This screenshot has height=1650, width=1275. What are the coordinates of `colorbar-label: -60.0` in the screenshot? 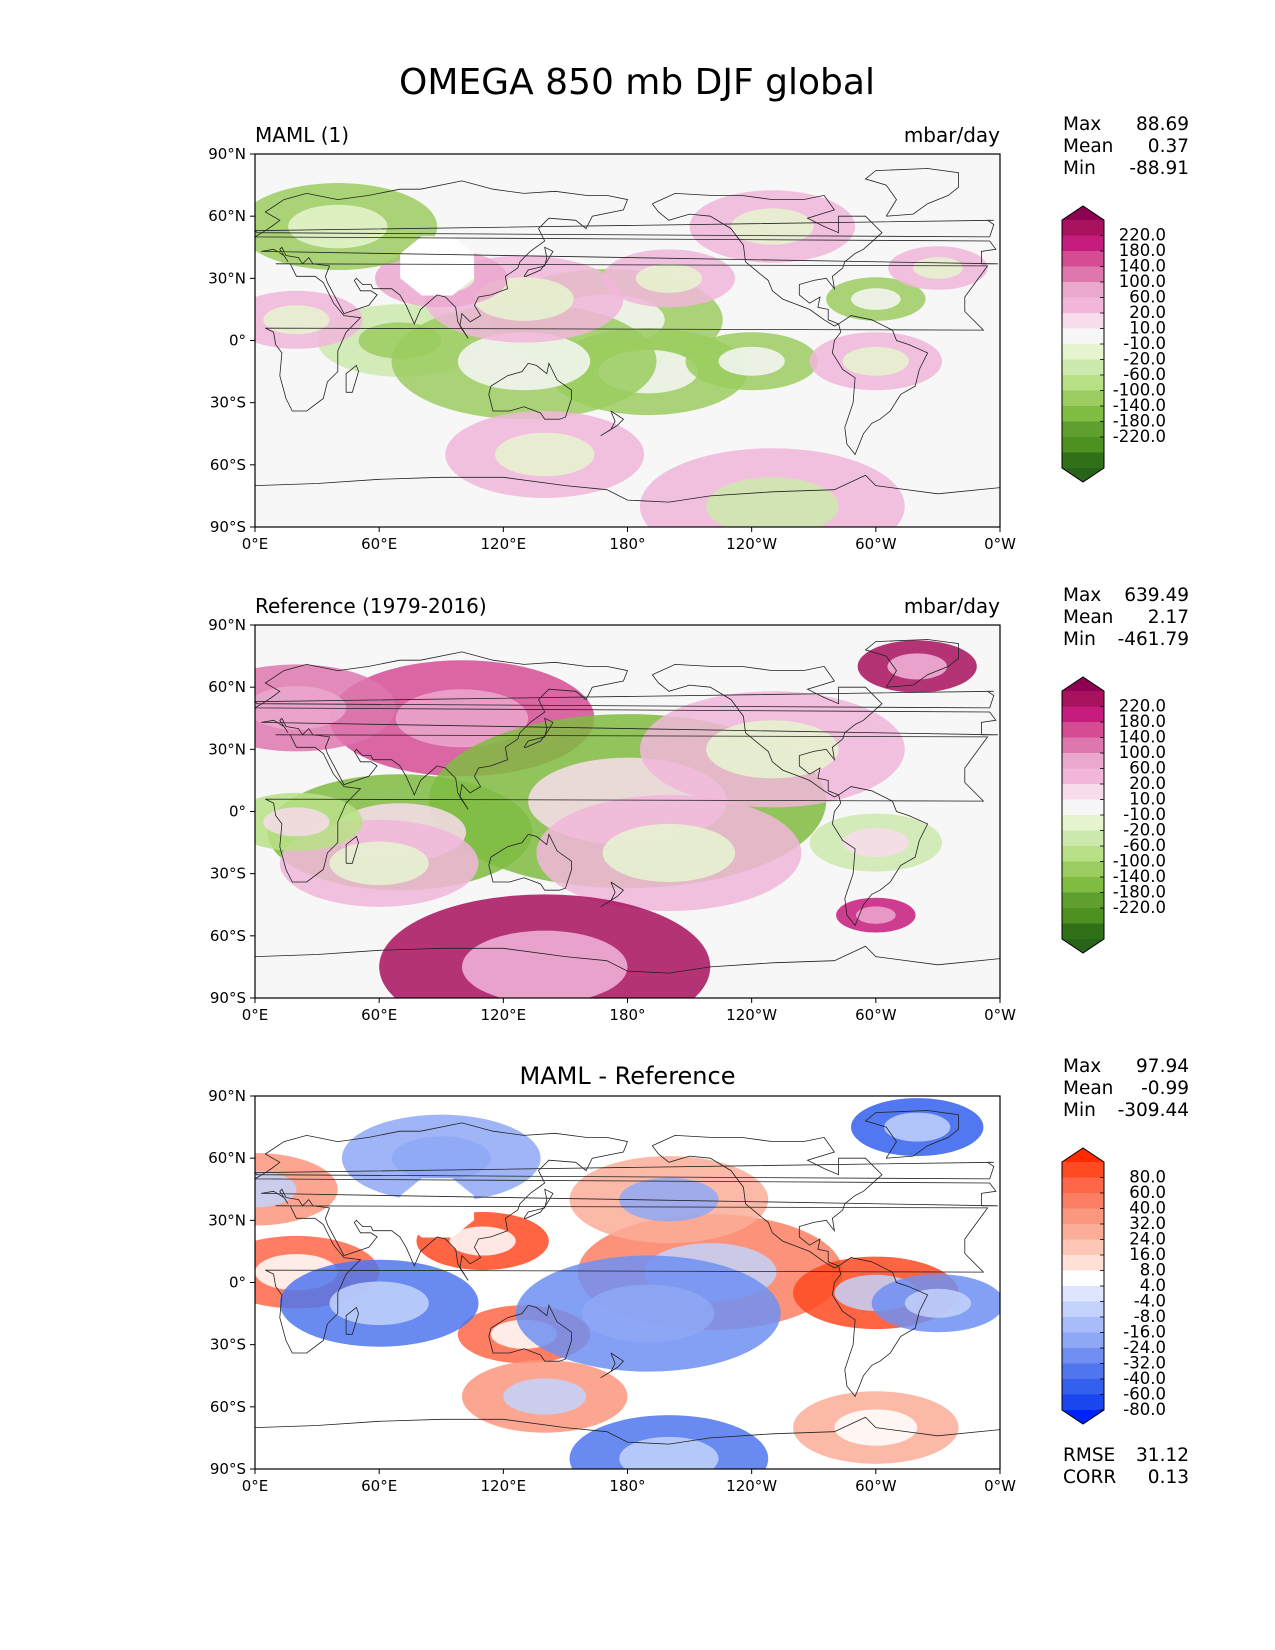 It's located at (1144, 845).